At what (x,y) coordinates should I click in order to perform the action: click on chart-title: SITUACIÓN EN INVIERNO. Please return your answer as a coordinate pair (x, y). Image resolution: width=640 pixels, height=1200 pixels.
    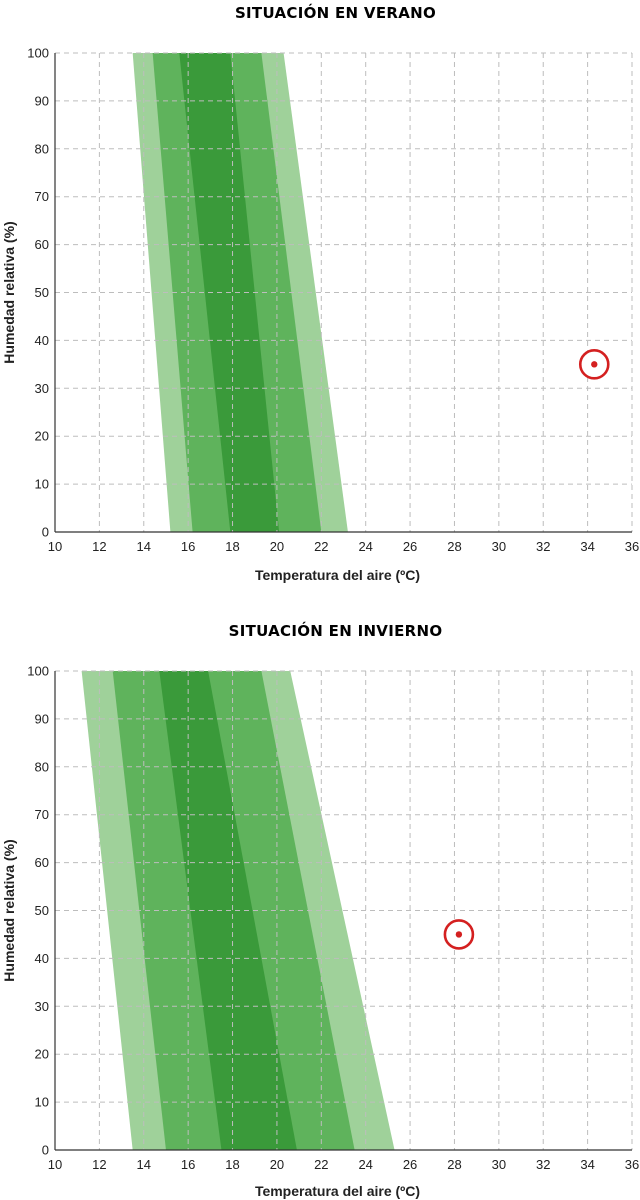
    Looking at the image, I should click on (336, 630).